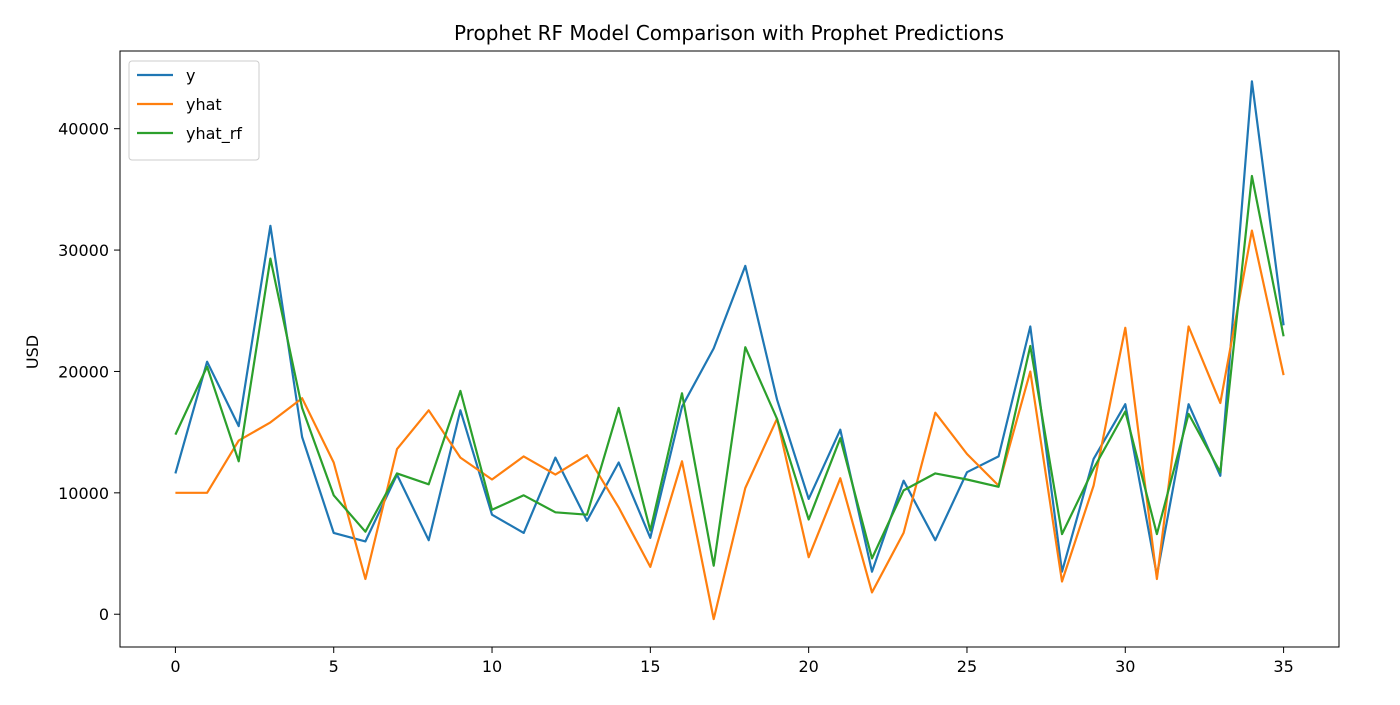 The width and height of the screenshot is (1400, 705). Describe the element at coordinates (83, 371) in the screenshot. I see `y-tick-label: 20000` at that location.